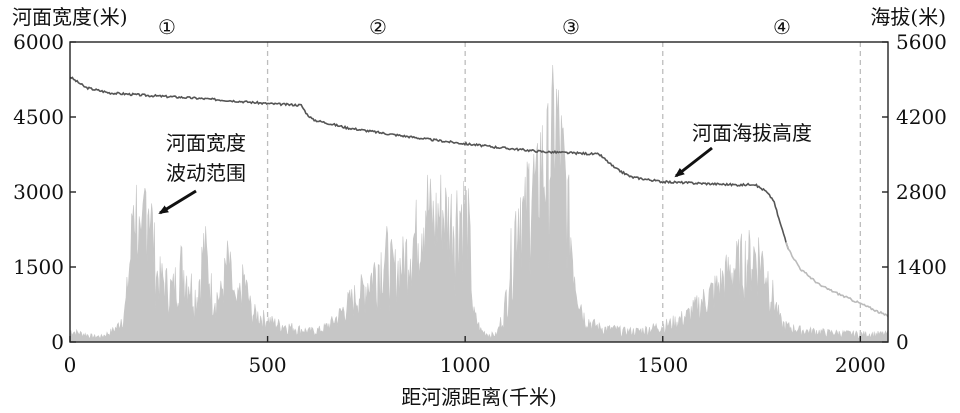  I want to click on annotation-width-range-arrow, so click(177, 202).